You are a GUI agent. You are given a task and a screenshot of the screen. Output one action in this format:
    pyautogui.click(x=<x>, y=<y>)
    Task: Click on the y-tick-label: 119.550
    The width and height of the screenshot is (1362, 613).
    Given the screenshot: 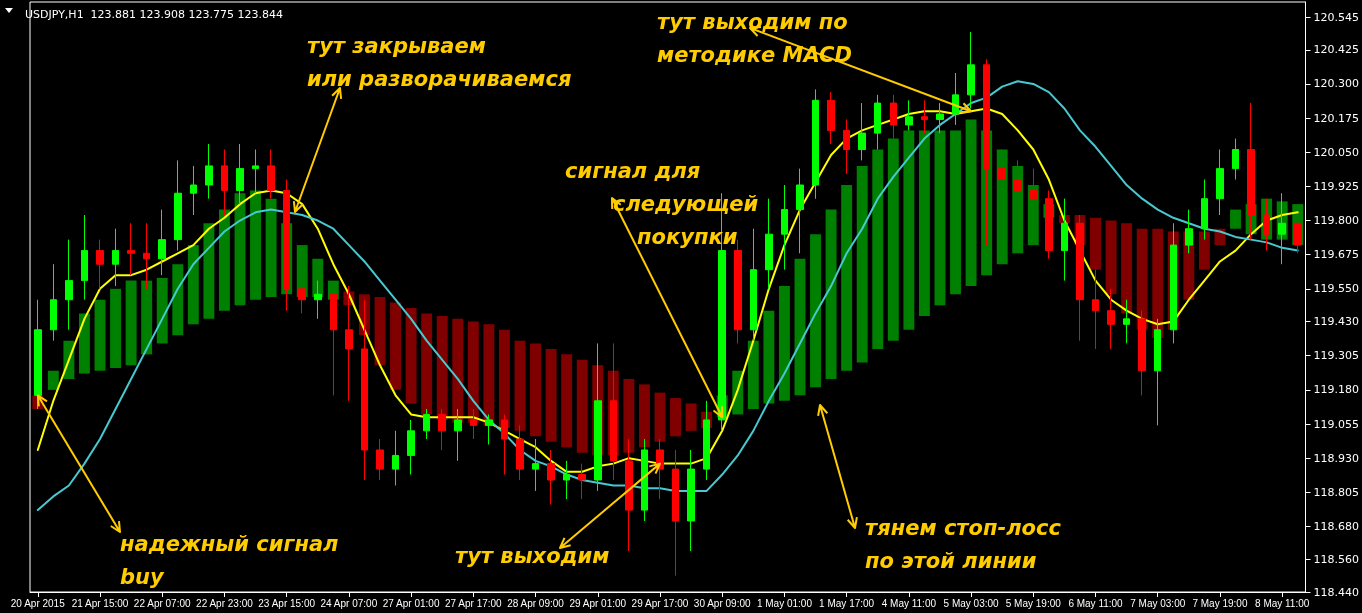 What is the action you would take?
    pyautogui.click(x=1336, y=289)
    